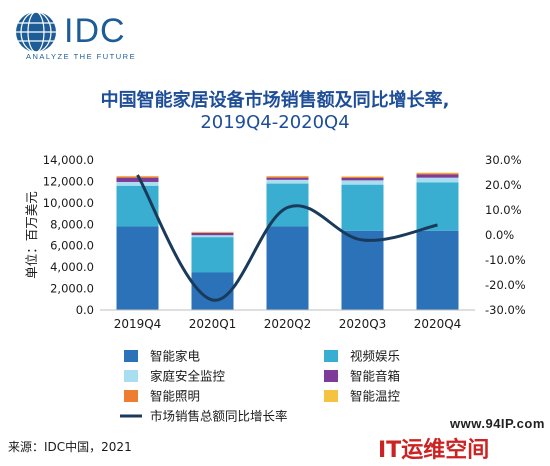 This screenshot has height=466, width=550. What do you see at coordinates (499, 235) in the screenshot?
I see `y2-tick-label: 0.0%` at bounding box center [499, 235].